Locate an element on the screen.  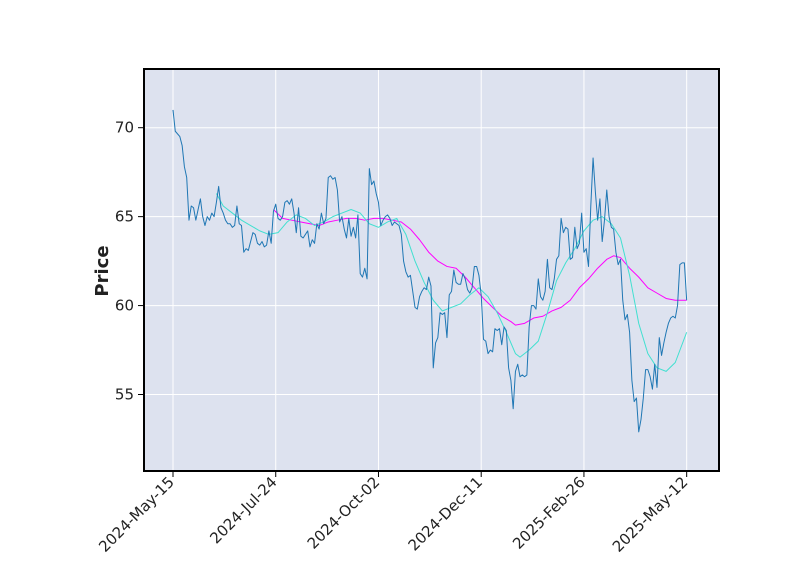
y-tick-label: 70 is located at coordinates (124, 128).